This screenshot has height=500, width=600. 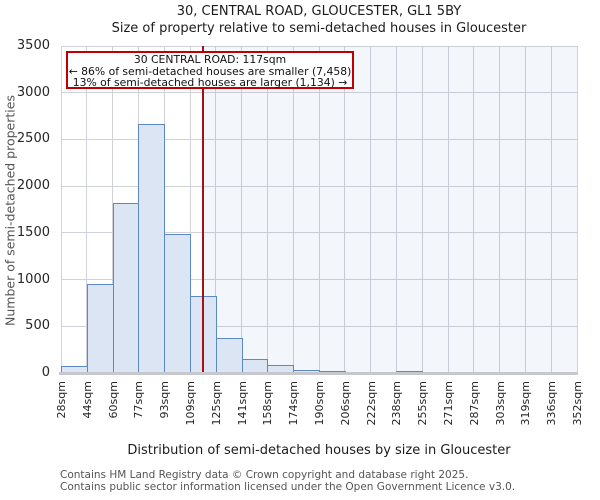 What do you see at coordinates (319, 11) in the screenshot?
I see `chart-title: 30, CENTRAL ROAD, GLOUCESTER, GL1 5BY` at bounding box center [319, 11].